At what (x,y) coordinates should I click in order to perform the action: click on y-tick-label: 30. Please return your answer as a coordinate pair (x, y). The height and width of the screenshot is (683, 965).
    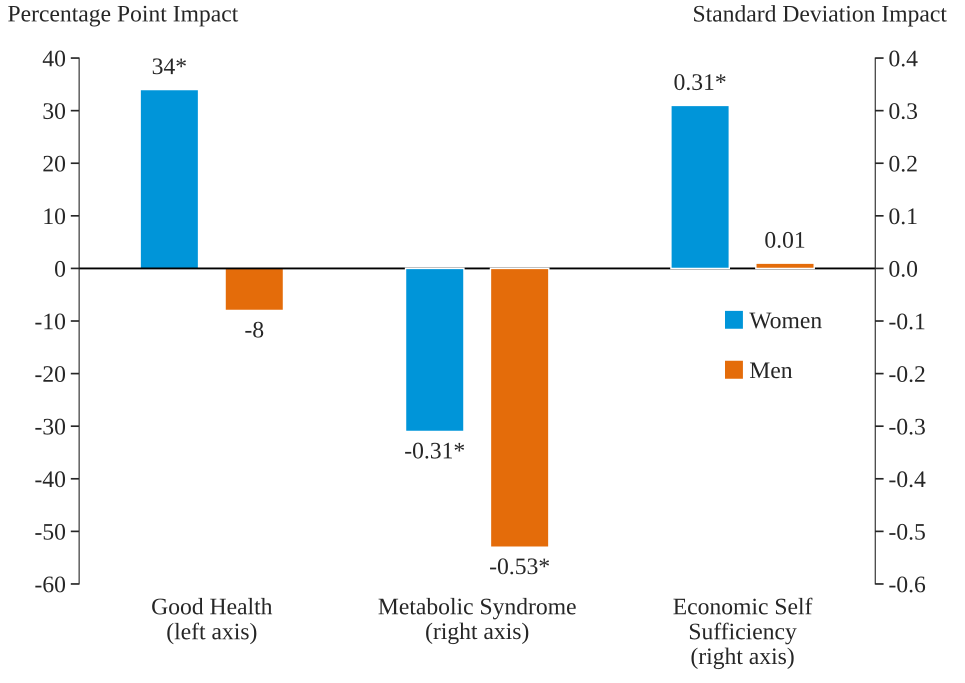
    Looking at the image, I should click on (54, 111).